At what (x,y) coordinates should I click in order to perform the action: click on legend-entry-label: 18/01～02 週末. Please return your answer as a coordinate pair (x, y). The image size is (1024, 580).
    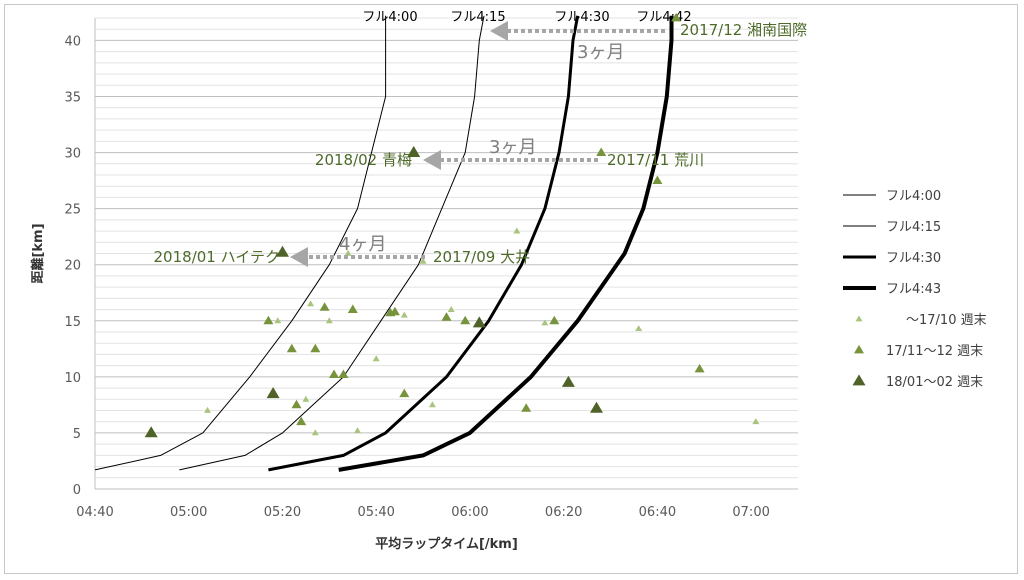
    Looking at the image, I should click on (934, 382).